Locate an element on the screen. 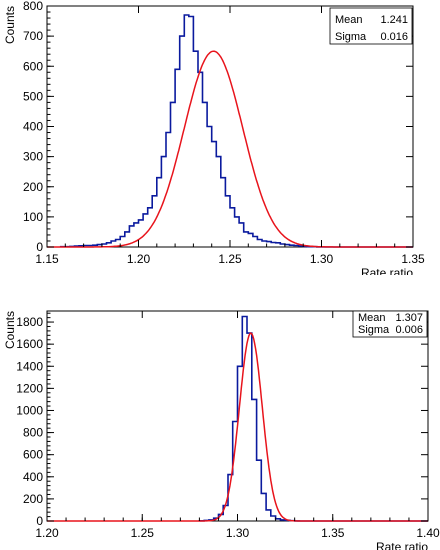 The image size is (440, 550). y-tick-label: 100 is located at coordinates (33, 217).